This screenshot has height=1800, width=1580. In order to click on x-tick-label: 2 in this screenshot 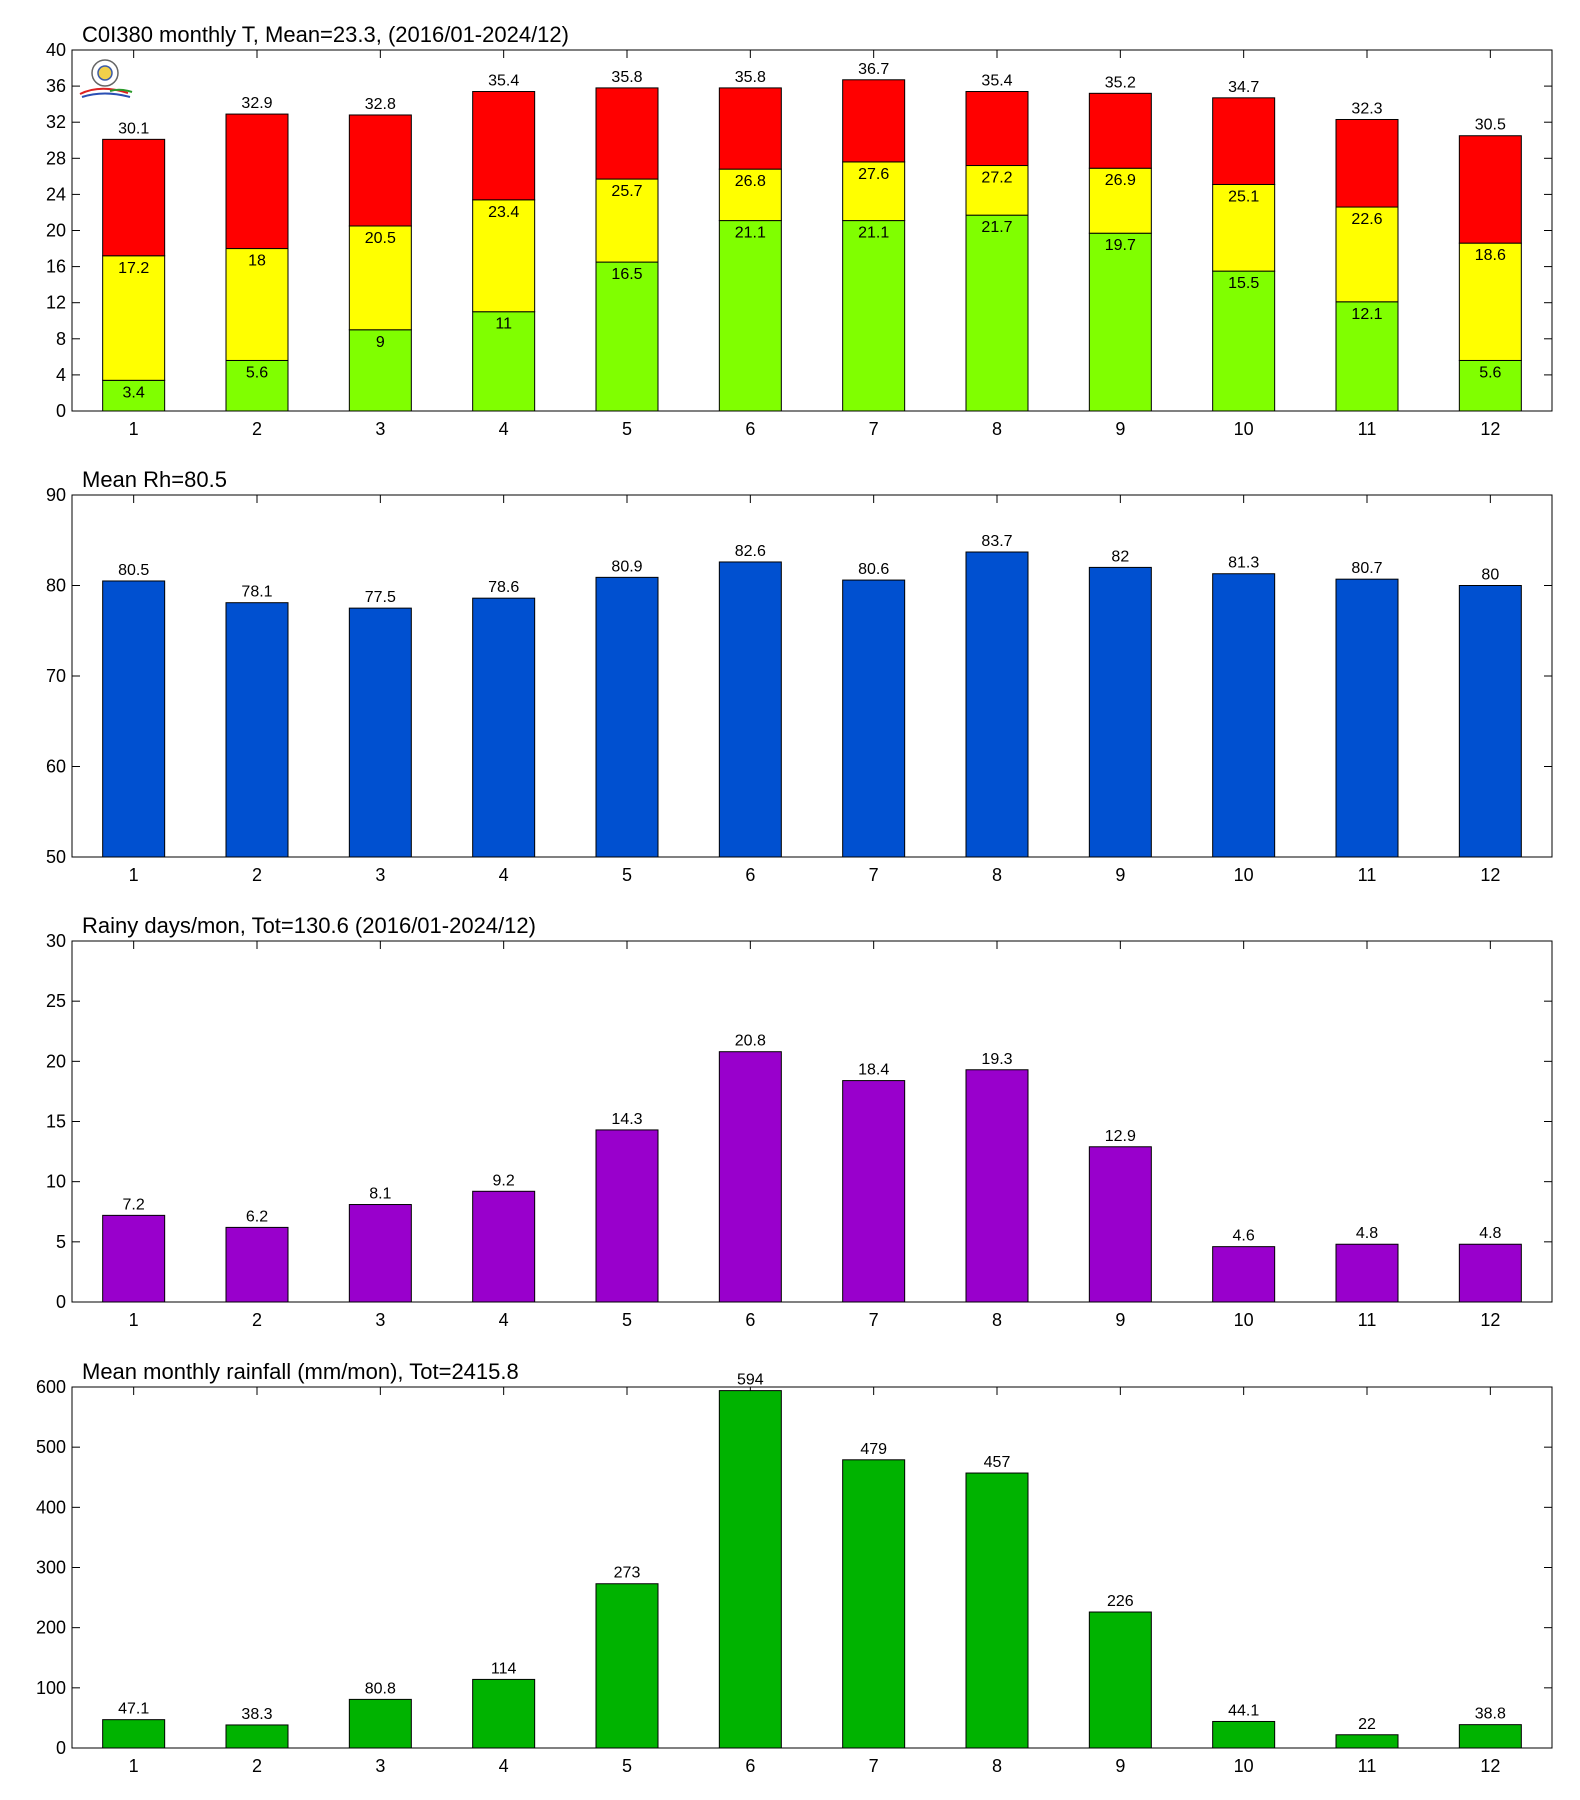, I will do `click(257, 1320)`.